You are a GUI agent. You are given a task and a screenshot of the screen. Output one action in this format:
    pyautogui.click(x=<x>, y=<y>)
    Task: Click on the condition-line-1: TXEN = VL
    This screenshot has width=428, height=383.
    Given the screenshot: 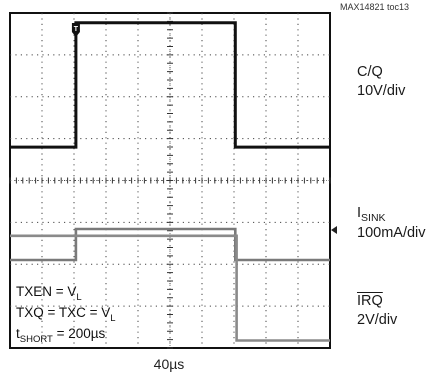 What is the action you would take?
    pyautogui.click(x=66, y=292)
    